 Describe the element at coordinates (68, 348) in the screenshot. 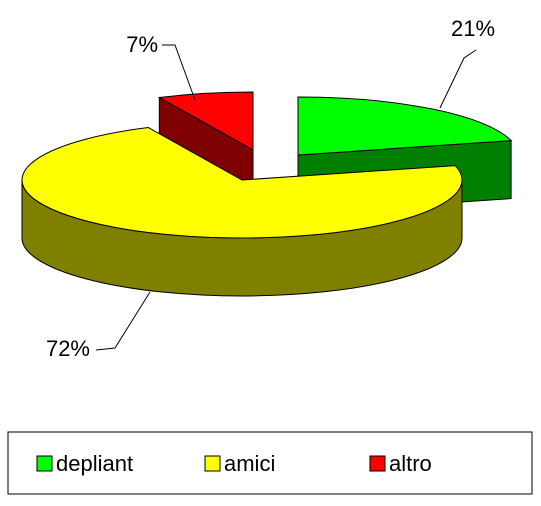

I see `data-label: 72%` at that location.